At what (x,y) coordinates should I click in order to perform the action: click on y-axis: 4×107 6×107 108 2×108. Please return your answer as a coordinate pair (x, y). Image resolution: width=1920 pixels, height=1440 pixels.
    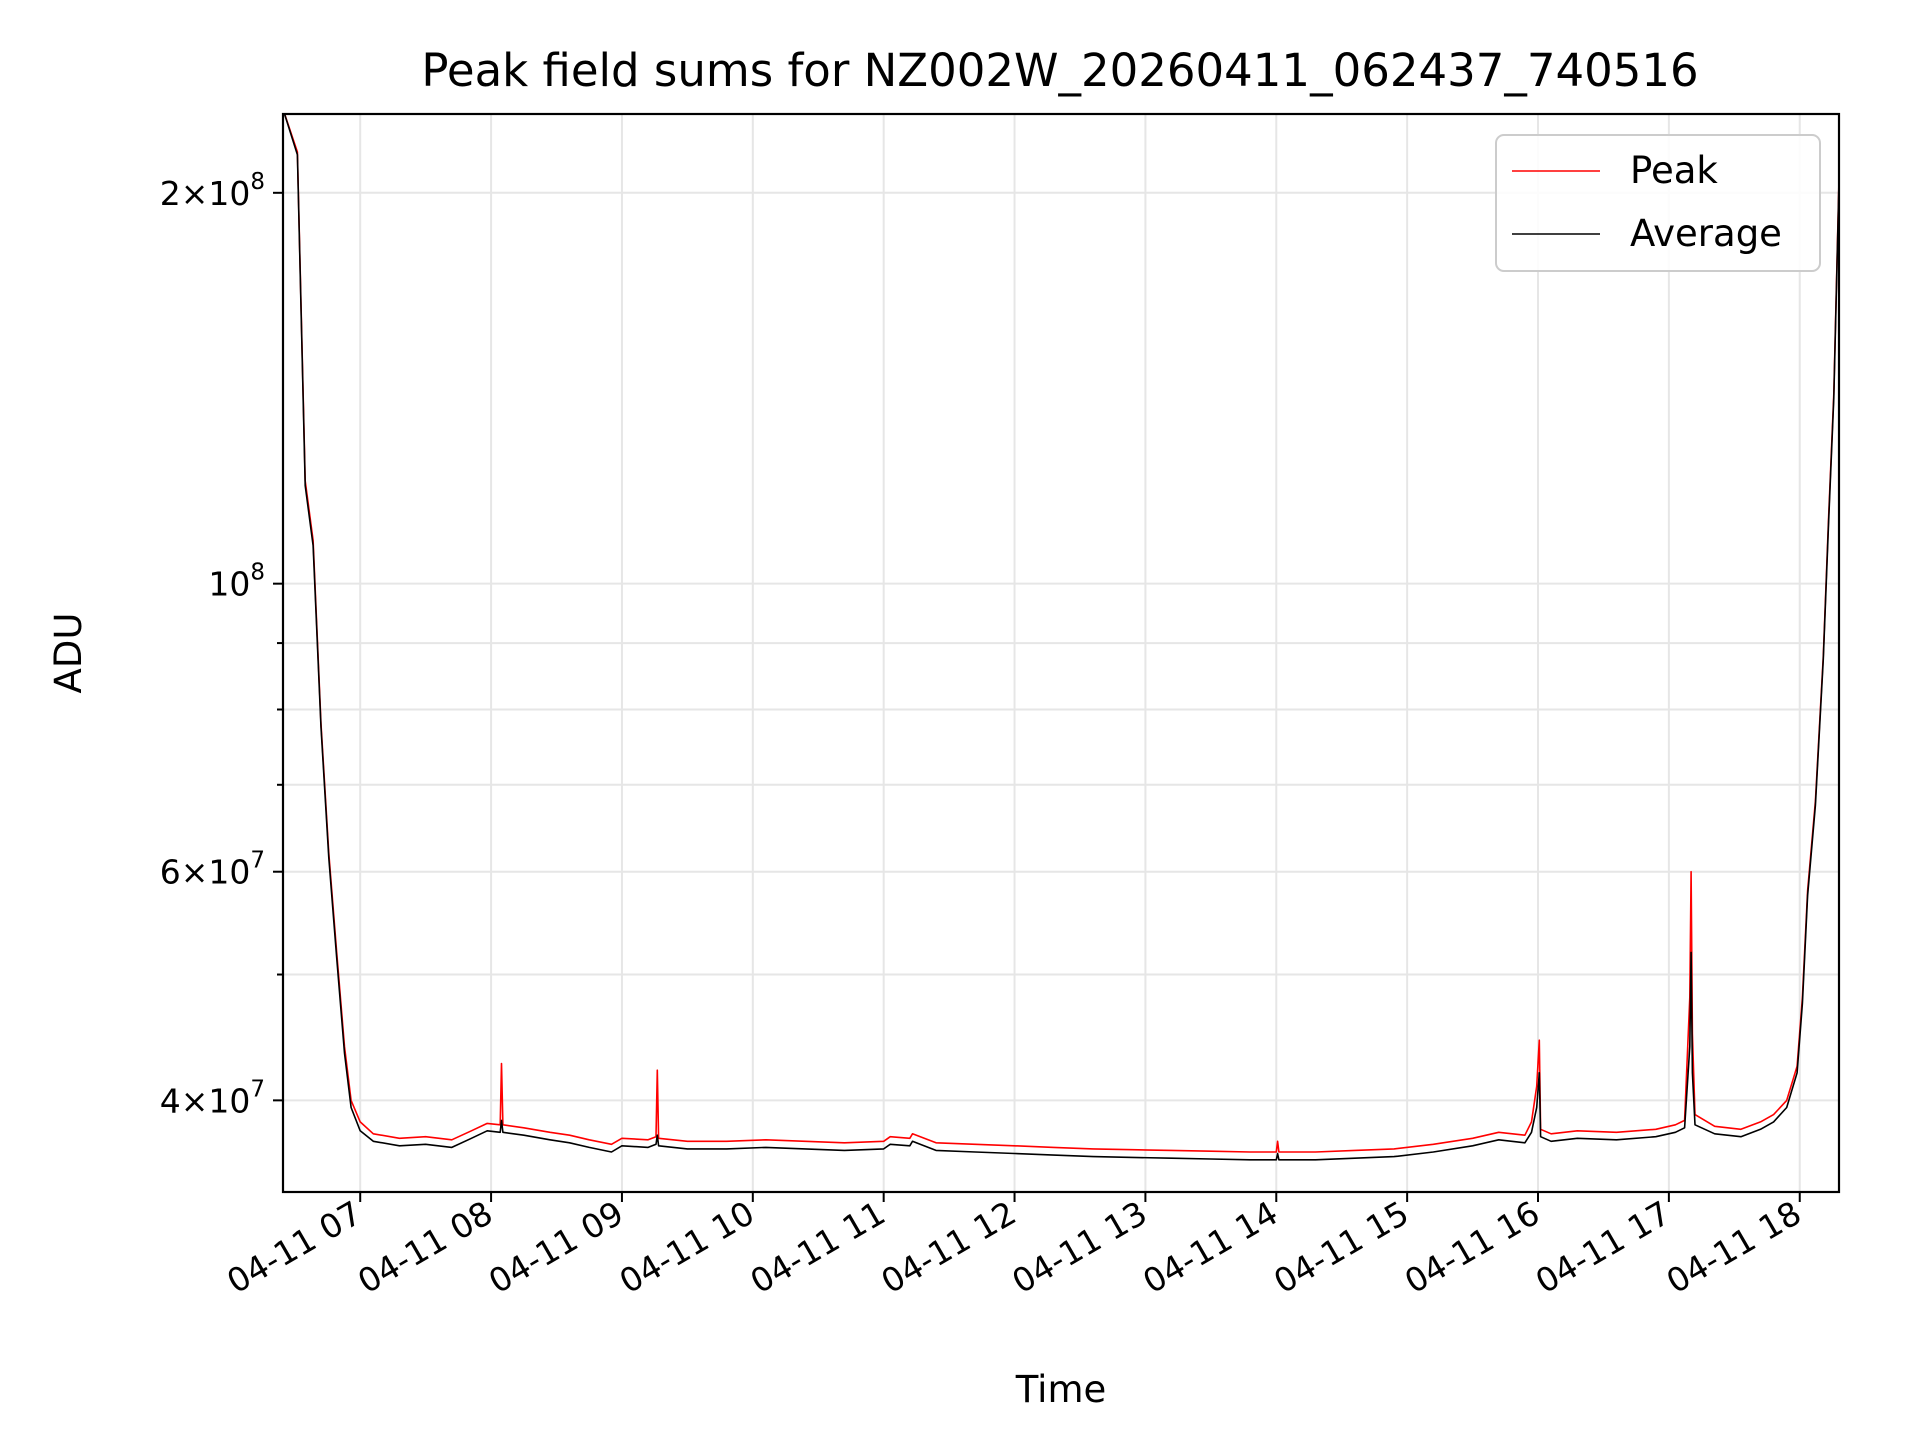
    Looking at the image, I should click on (221, 644).